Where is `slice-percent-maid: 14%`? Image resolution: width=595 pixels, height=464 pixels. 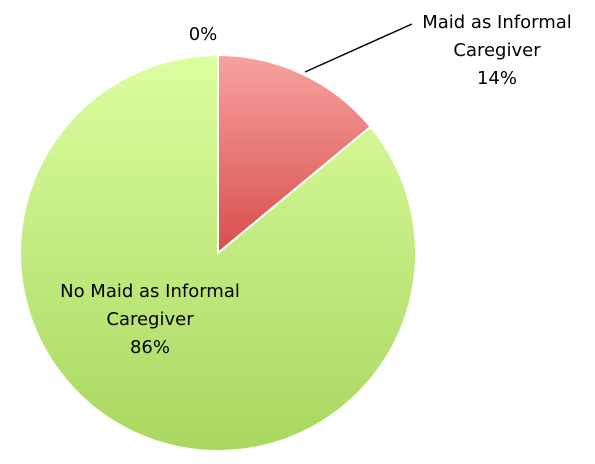
slice-percent-maid: 14% is located at coordinates (497, 78).